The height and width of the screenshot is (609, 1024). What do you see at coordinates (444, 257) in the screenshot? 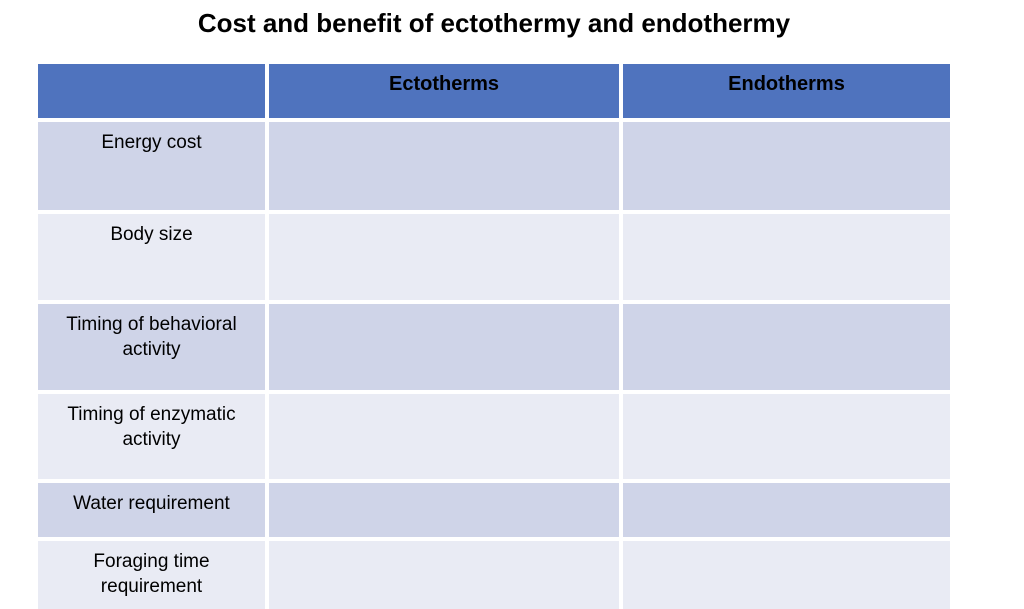
I see `cell-body-size-ectotherms` at bounding box center [444, 257].